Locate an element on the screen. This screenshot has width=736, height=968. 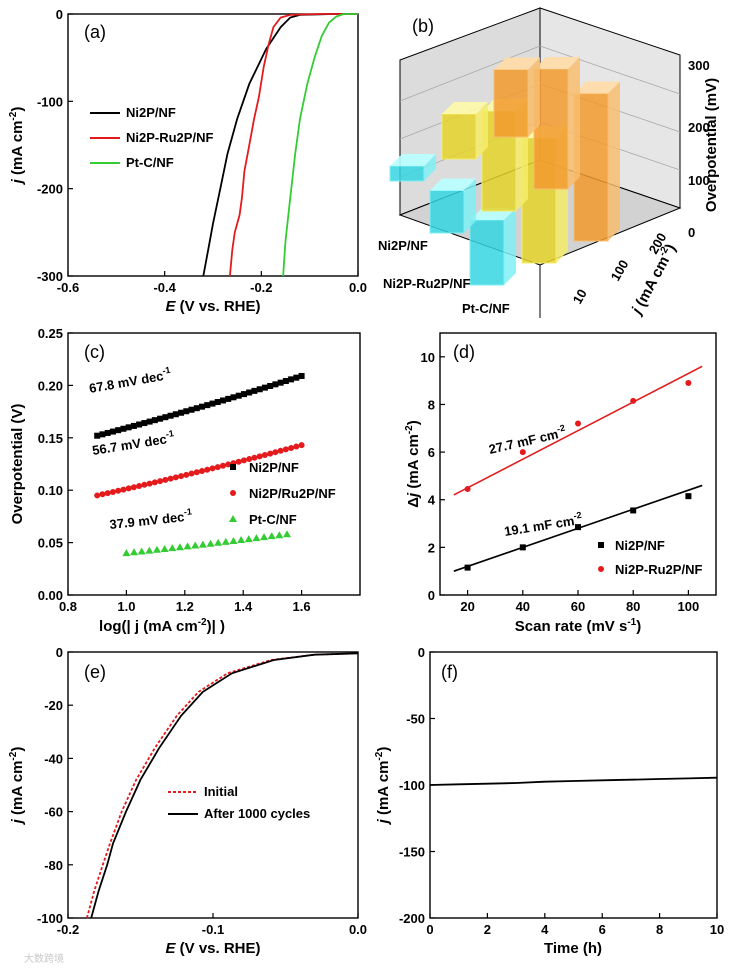
y-tick-label: 0.20 is located at coordinates (50, 385).